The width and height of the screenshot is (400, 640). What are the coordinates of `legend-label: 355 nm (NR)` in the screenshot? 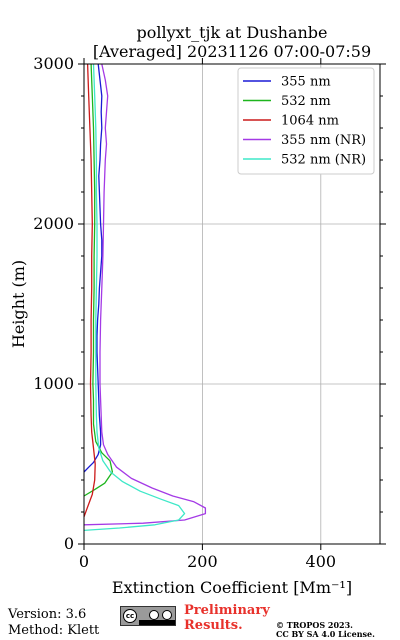 It's located at (323, 140).